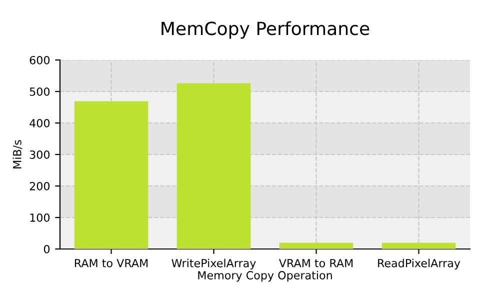 The width and height of the screenshot is (500, 300). I want to click on y-tick-label: 100, so click(40, 217).